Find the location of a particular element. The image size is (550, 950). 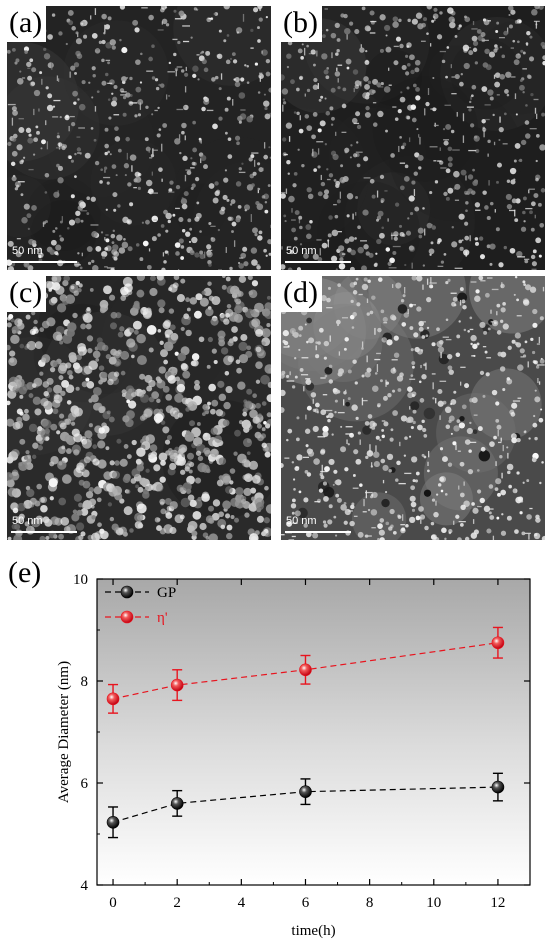

tem-texture-b is located at coordinates (413, 138).